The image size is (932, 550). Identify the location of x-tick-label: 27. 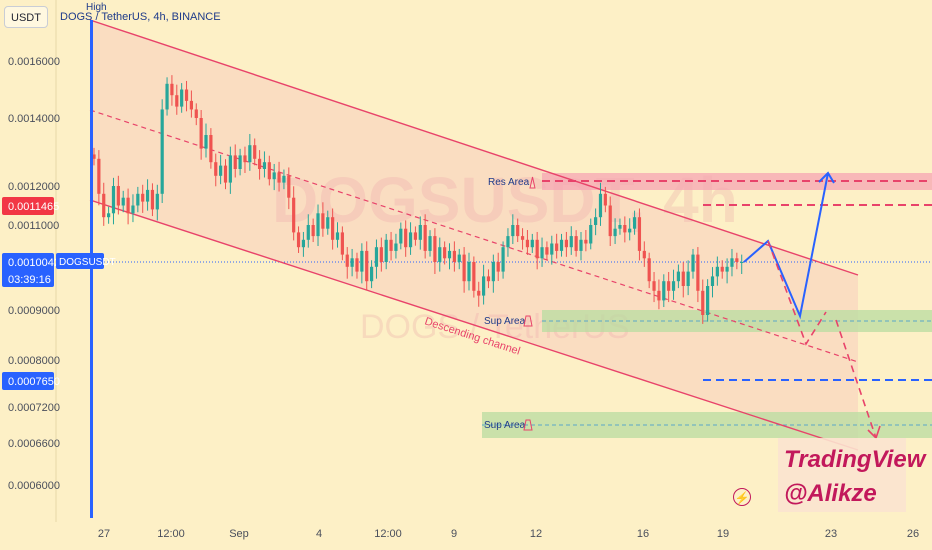
(104, 534).